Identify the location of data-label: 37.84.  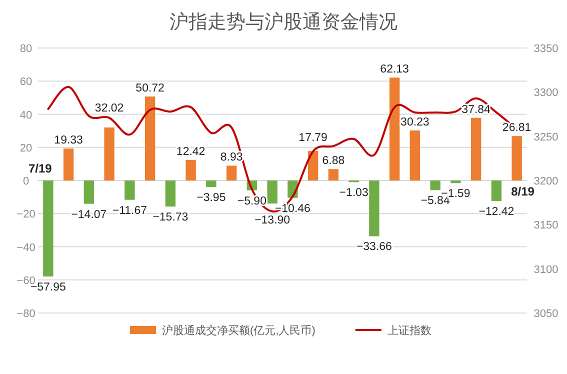
(477, 110).